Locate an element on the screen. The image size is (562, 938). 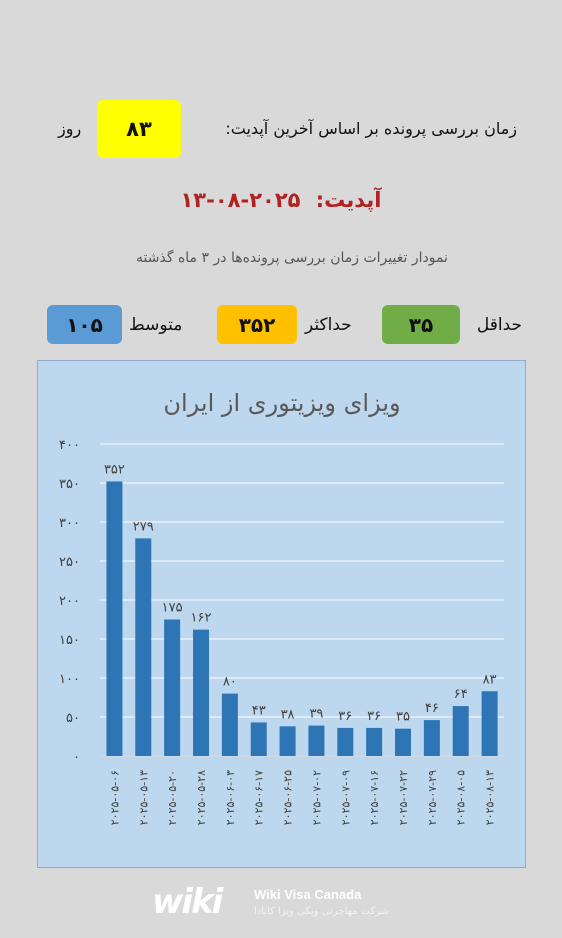
data-label: ۱۶۲ is located at coordinates (201, 618).